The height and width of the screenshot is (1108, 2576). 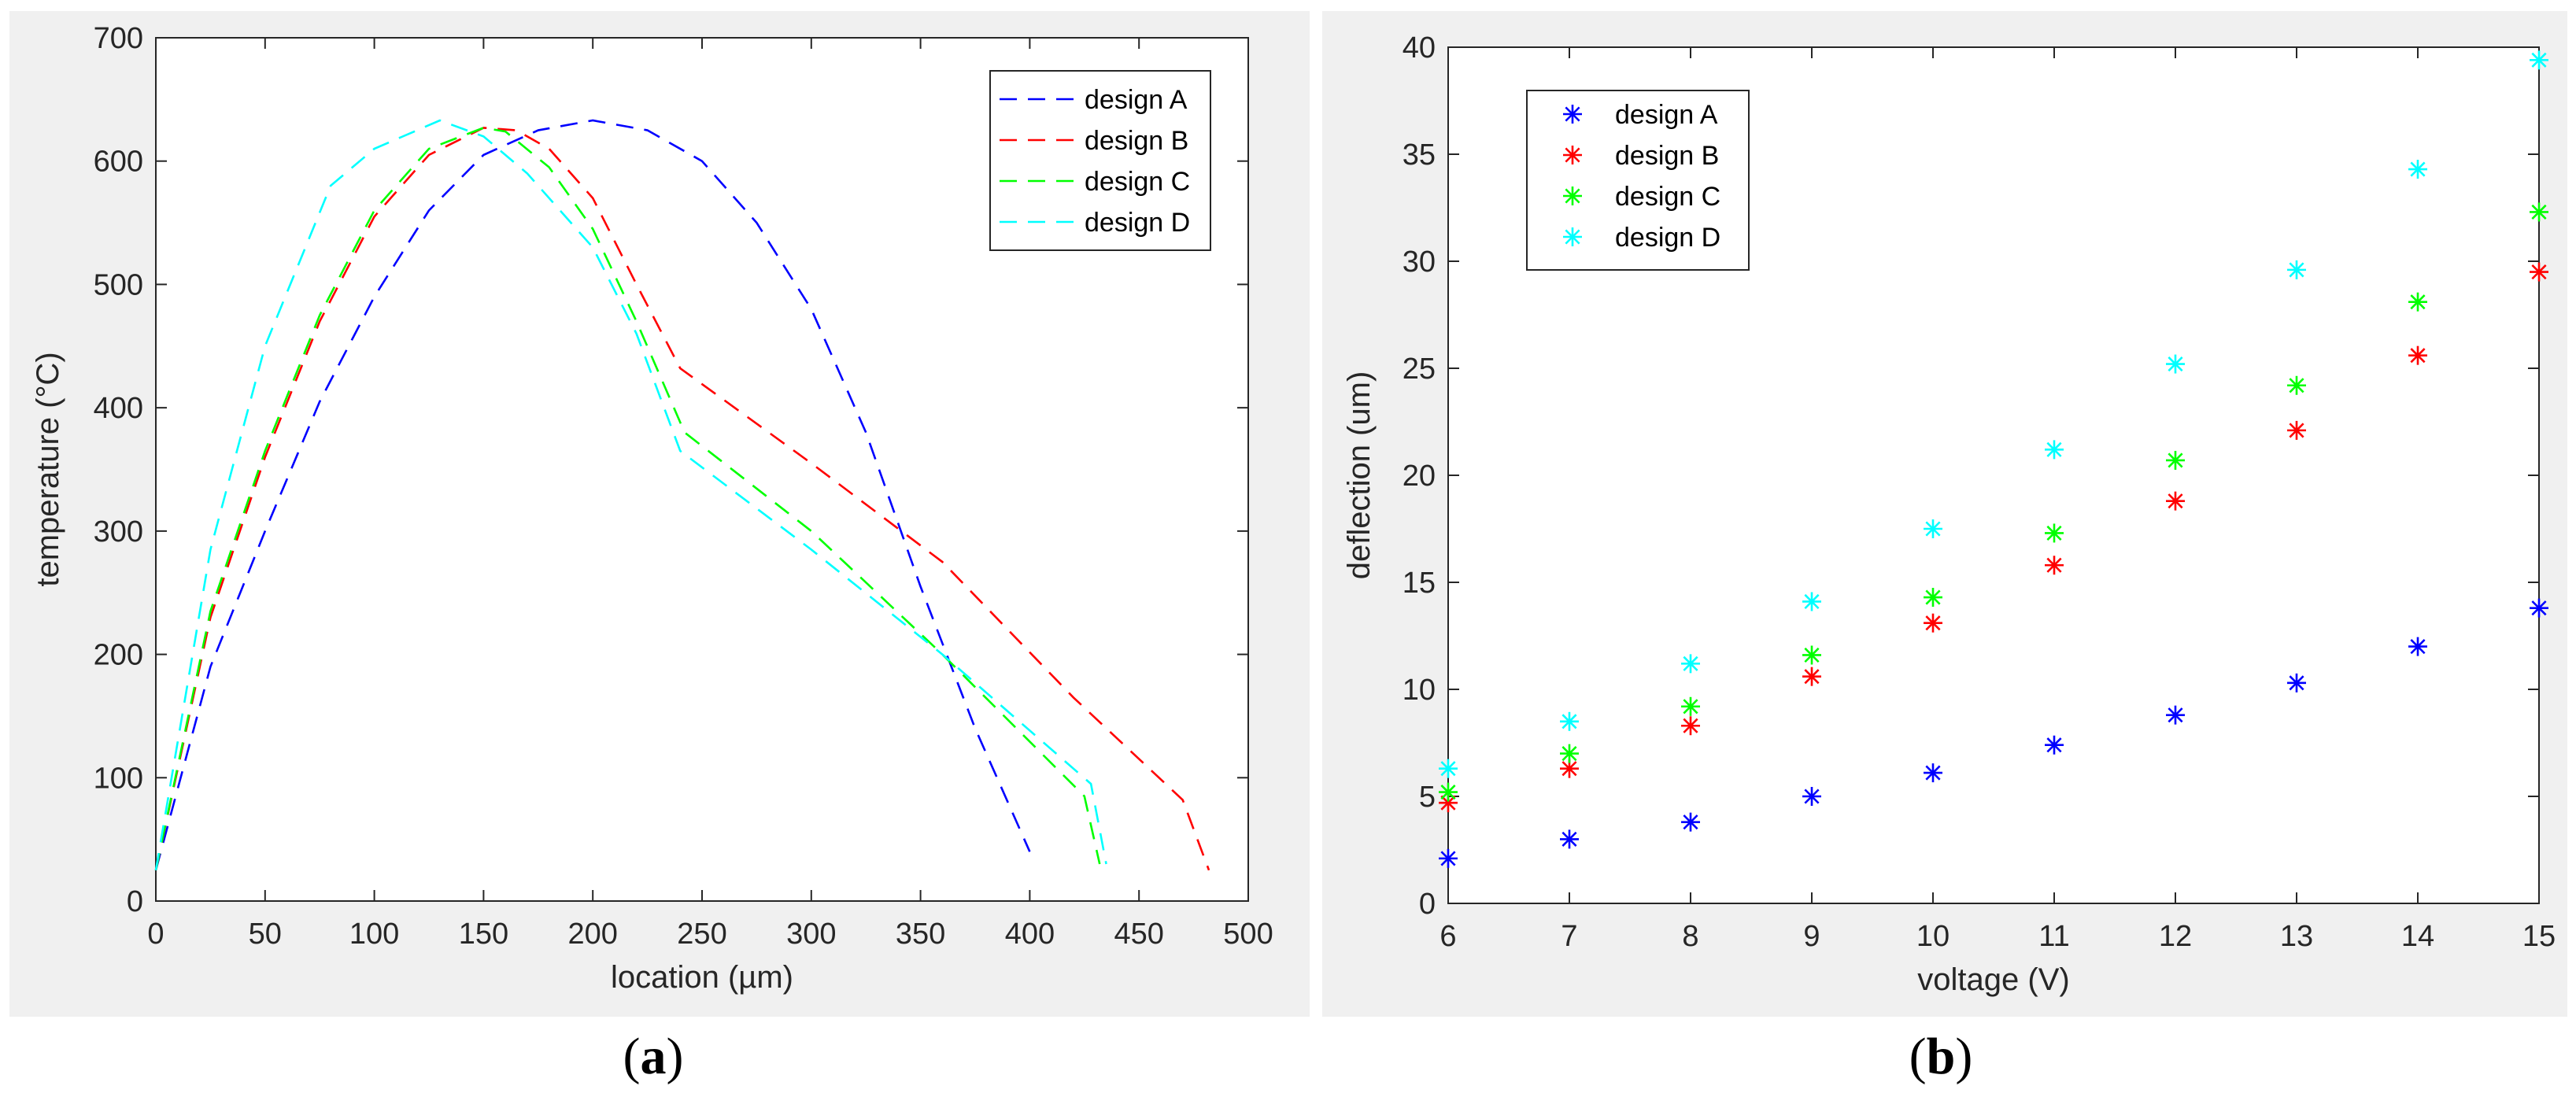 I want to click on chart-b-x-axis-label: voltage (V), so click(x=1993, y=980).